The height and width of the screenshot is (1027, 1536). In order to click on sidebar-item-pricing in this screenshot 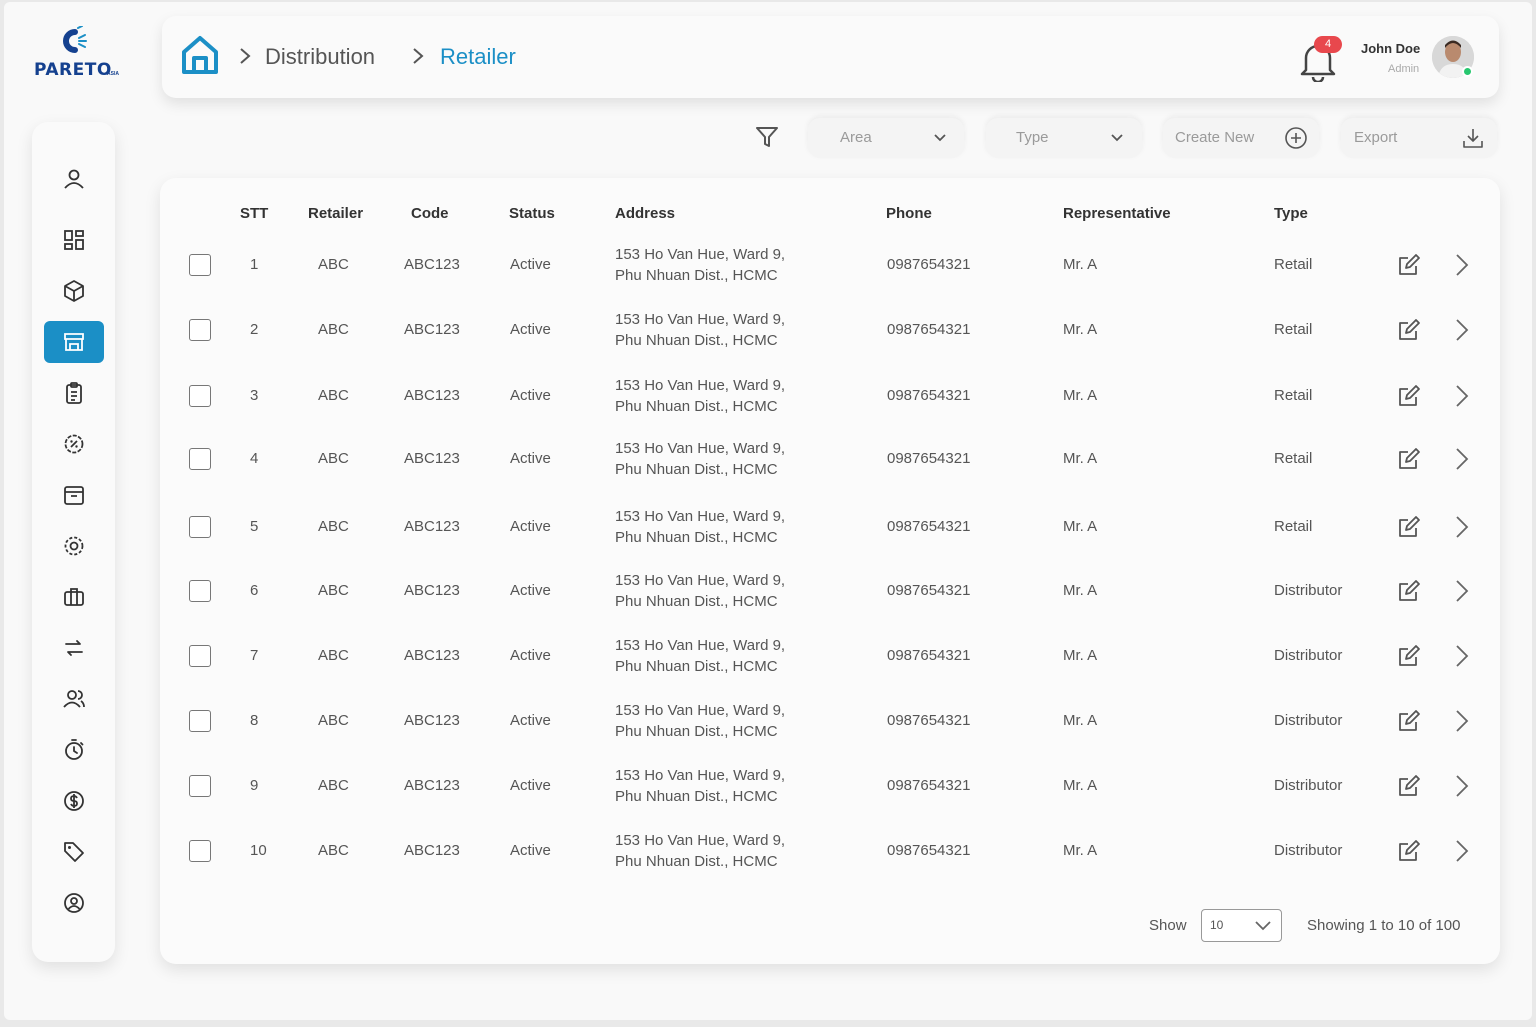, I will do `click(74, 852)`.